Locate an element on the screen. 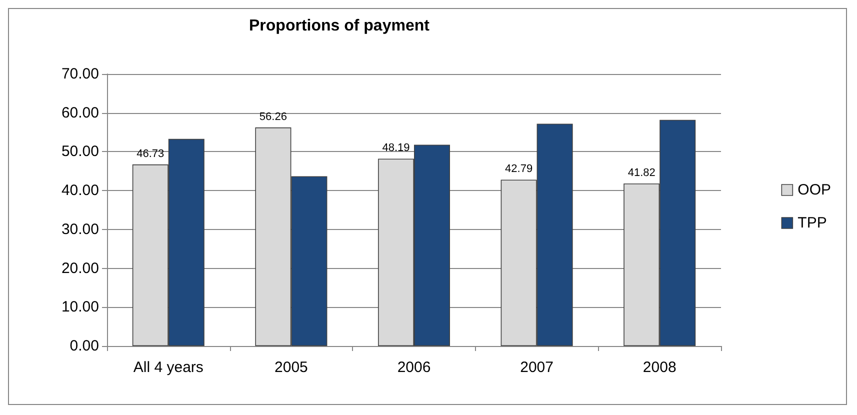  data-label: 41.82 is located at coordinates (642, 173).